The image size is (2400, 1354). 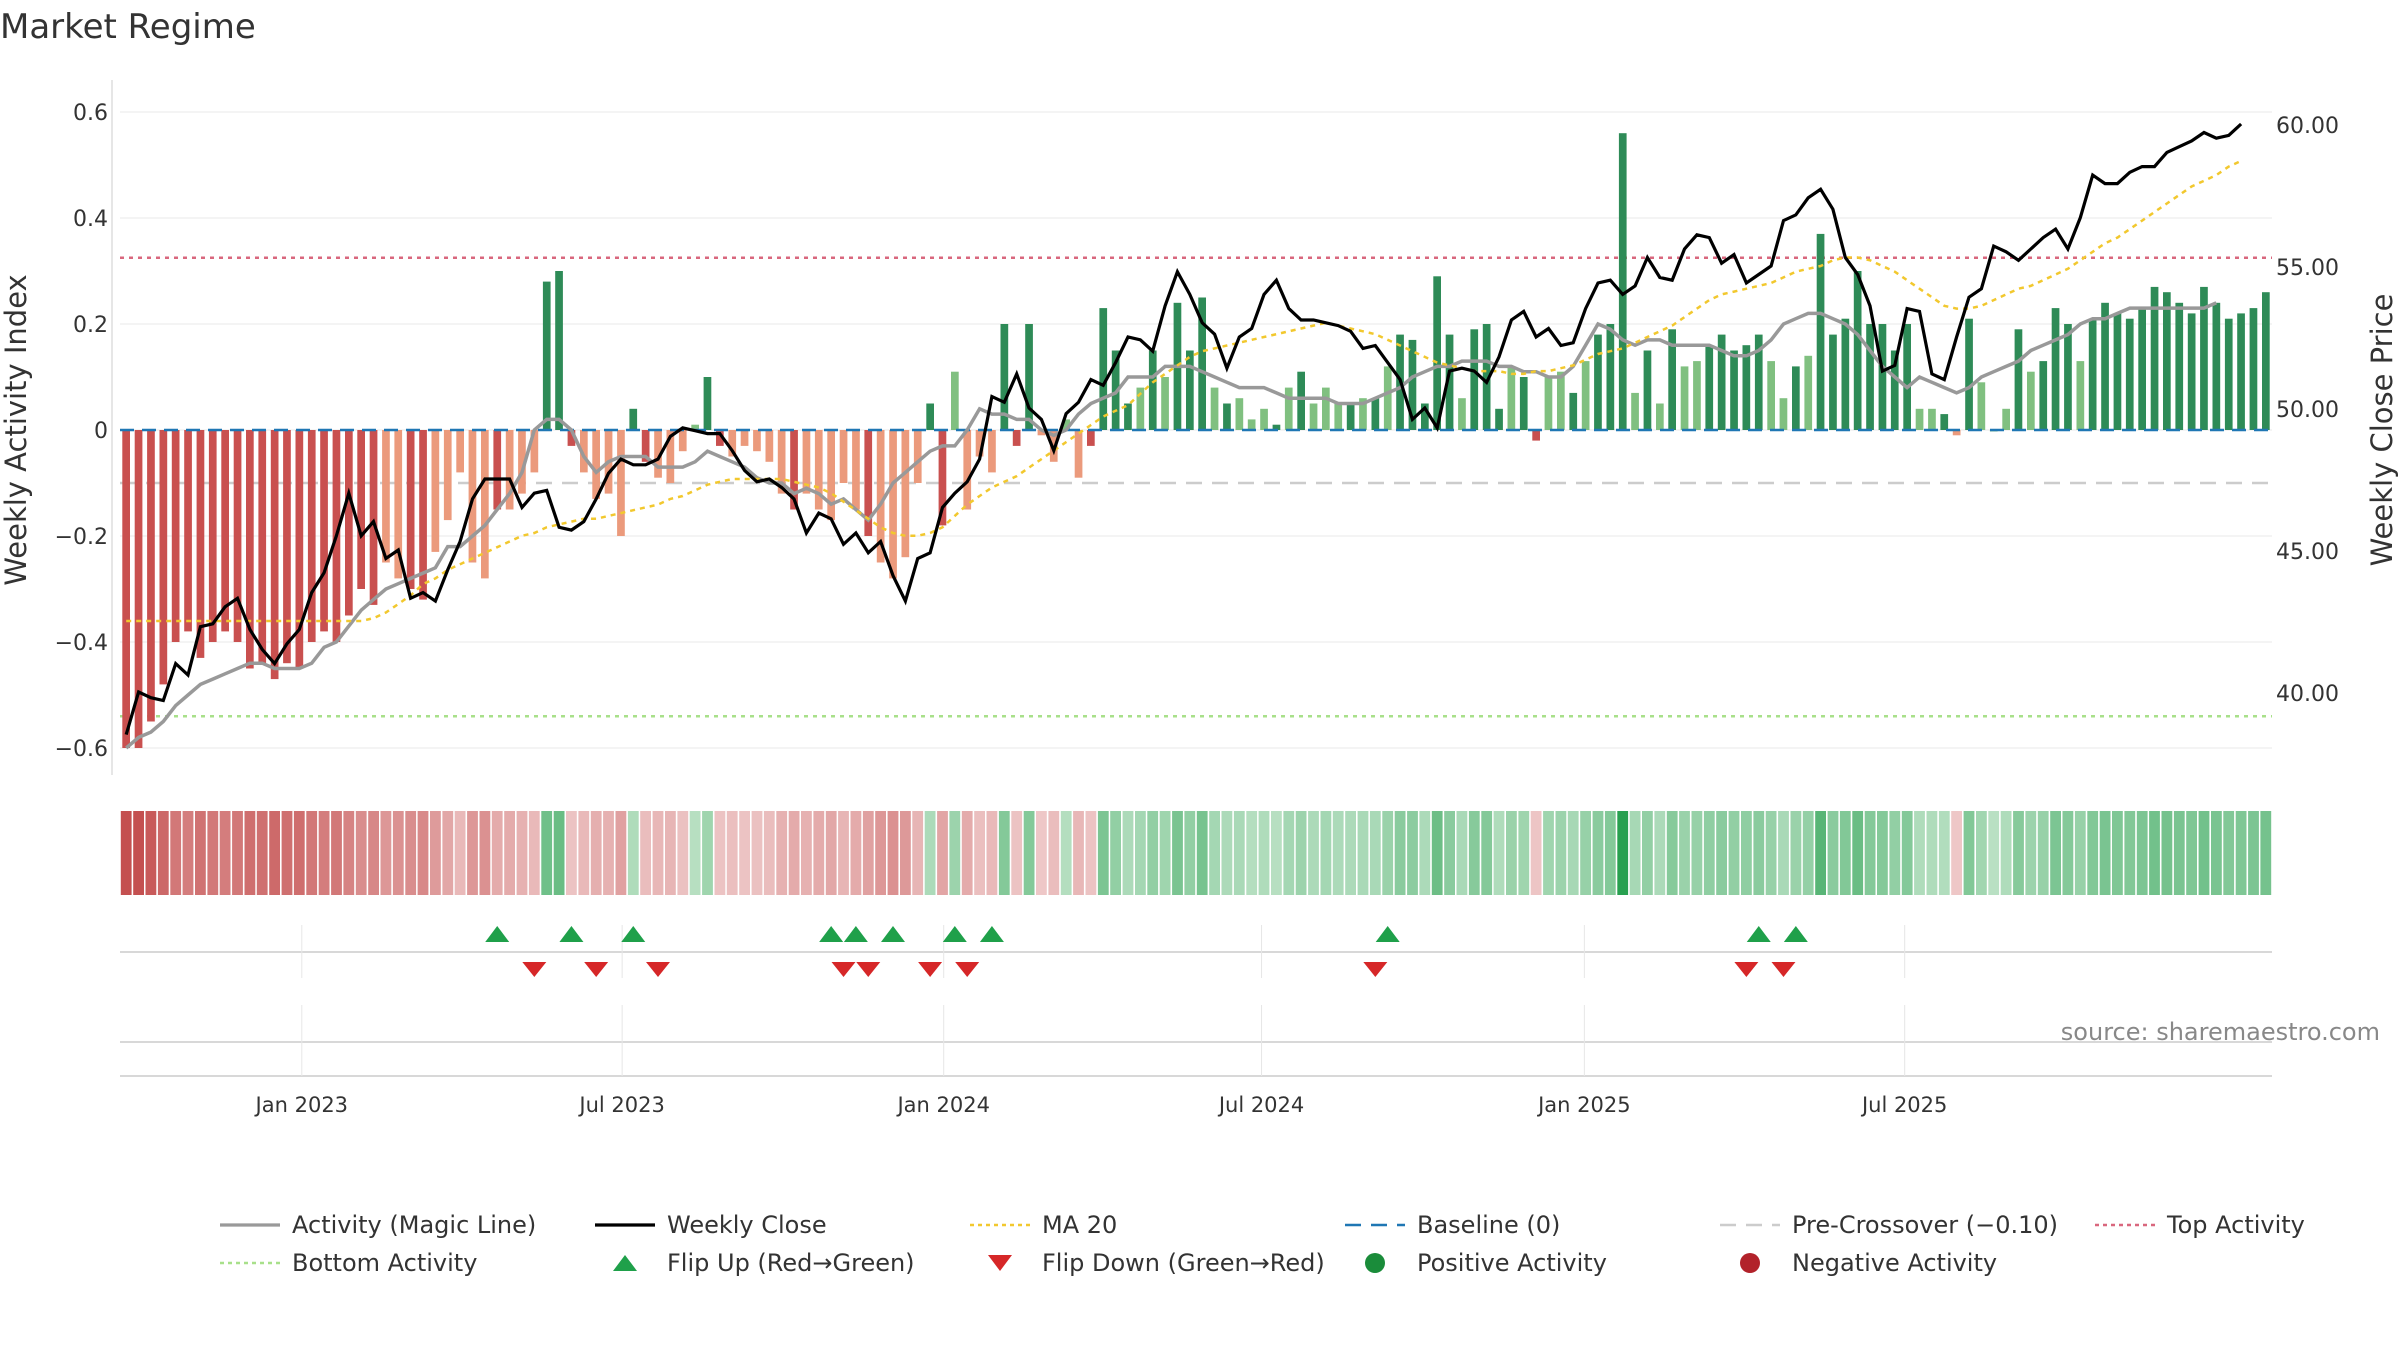 What do you see at coordinates (791, 1263) in the screenshot?
I see `legend-label: Flip Up (Red→Green)` at bounding box center [791, 1263].